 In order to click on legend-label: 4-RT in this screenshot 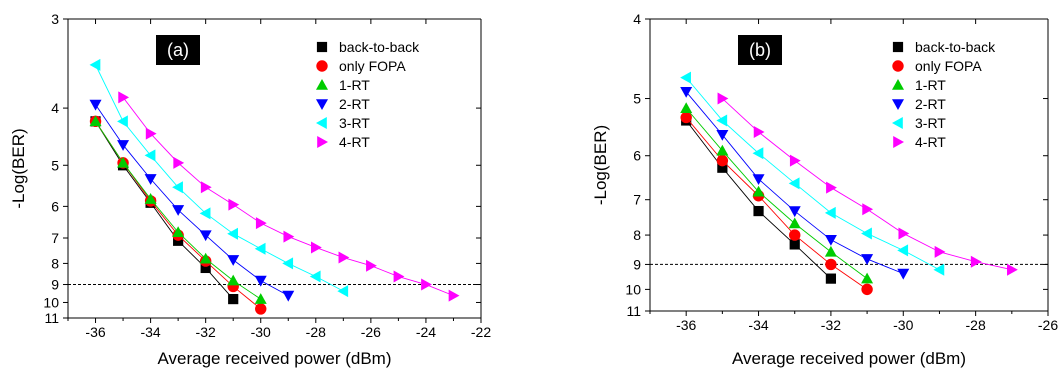, I will do `click(930, 142)`.